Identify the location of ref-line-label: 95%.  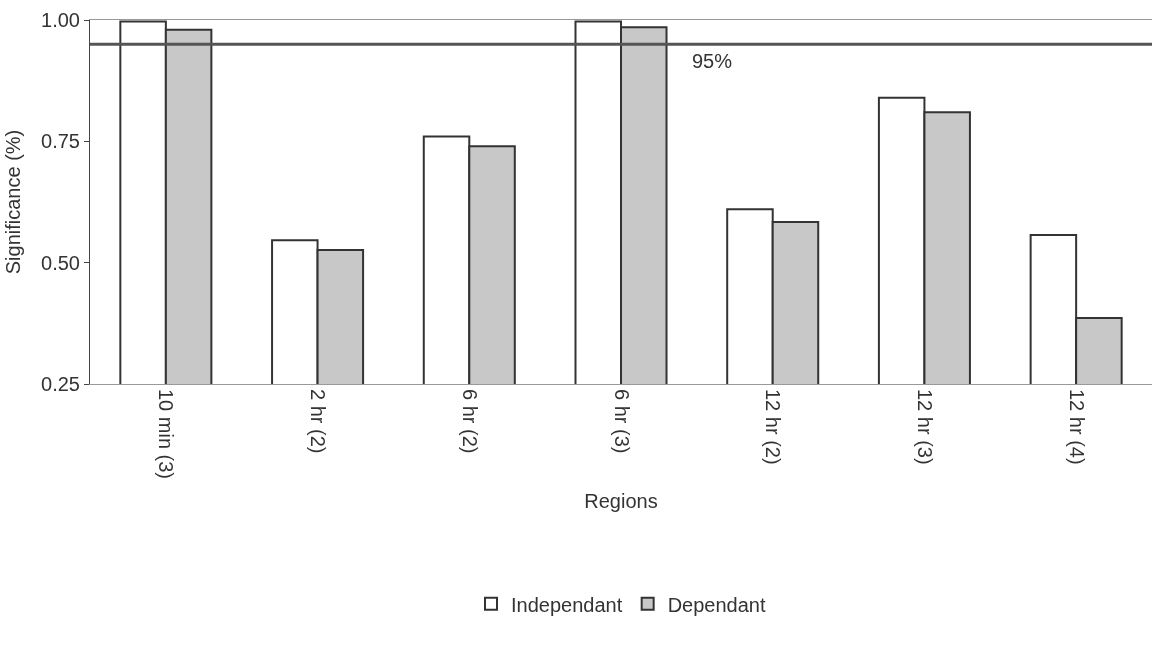
(712, 61).